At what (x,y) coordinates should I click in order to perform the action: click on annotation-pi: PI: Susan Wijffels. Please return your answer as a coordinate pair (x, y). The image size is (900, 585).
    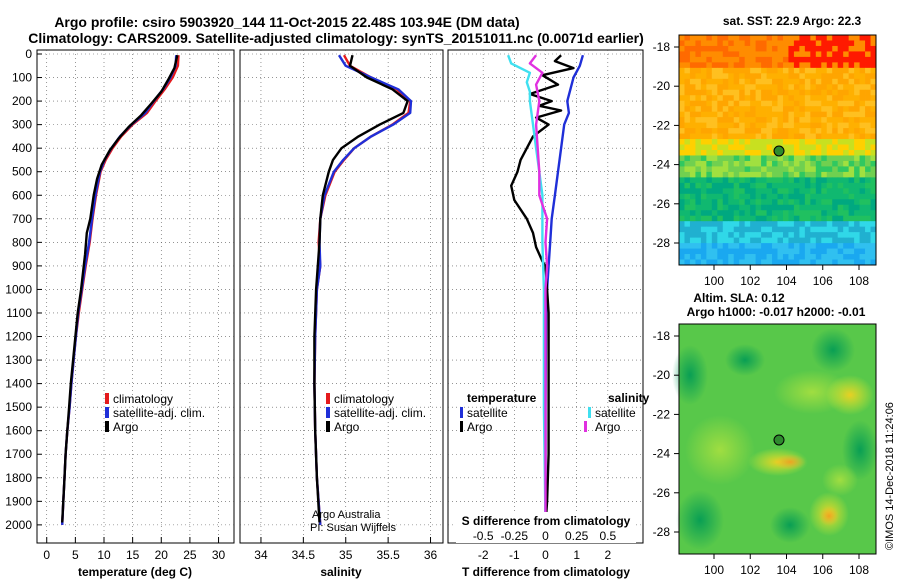
    Looking at the image, I should click on (353, 528).